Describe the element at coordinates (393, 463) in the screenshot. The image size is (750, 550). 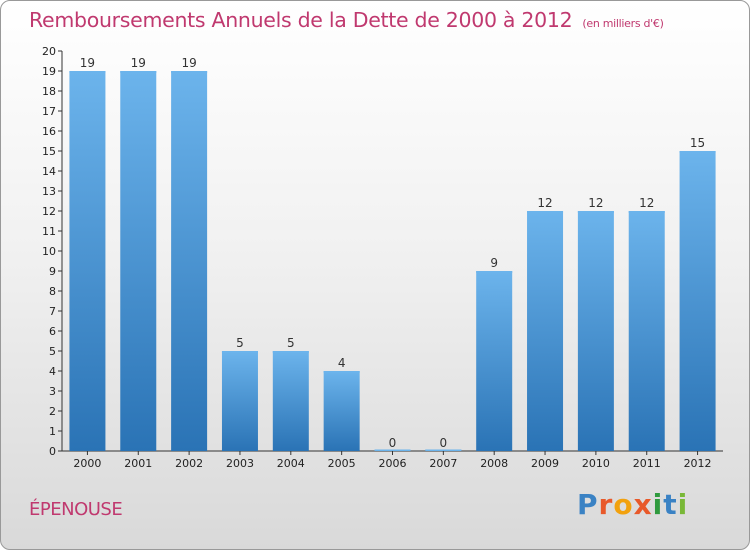
I see `x-tick-label: 2006` at that location.